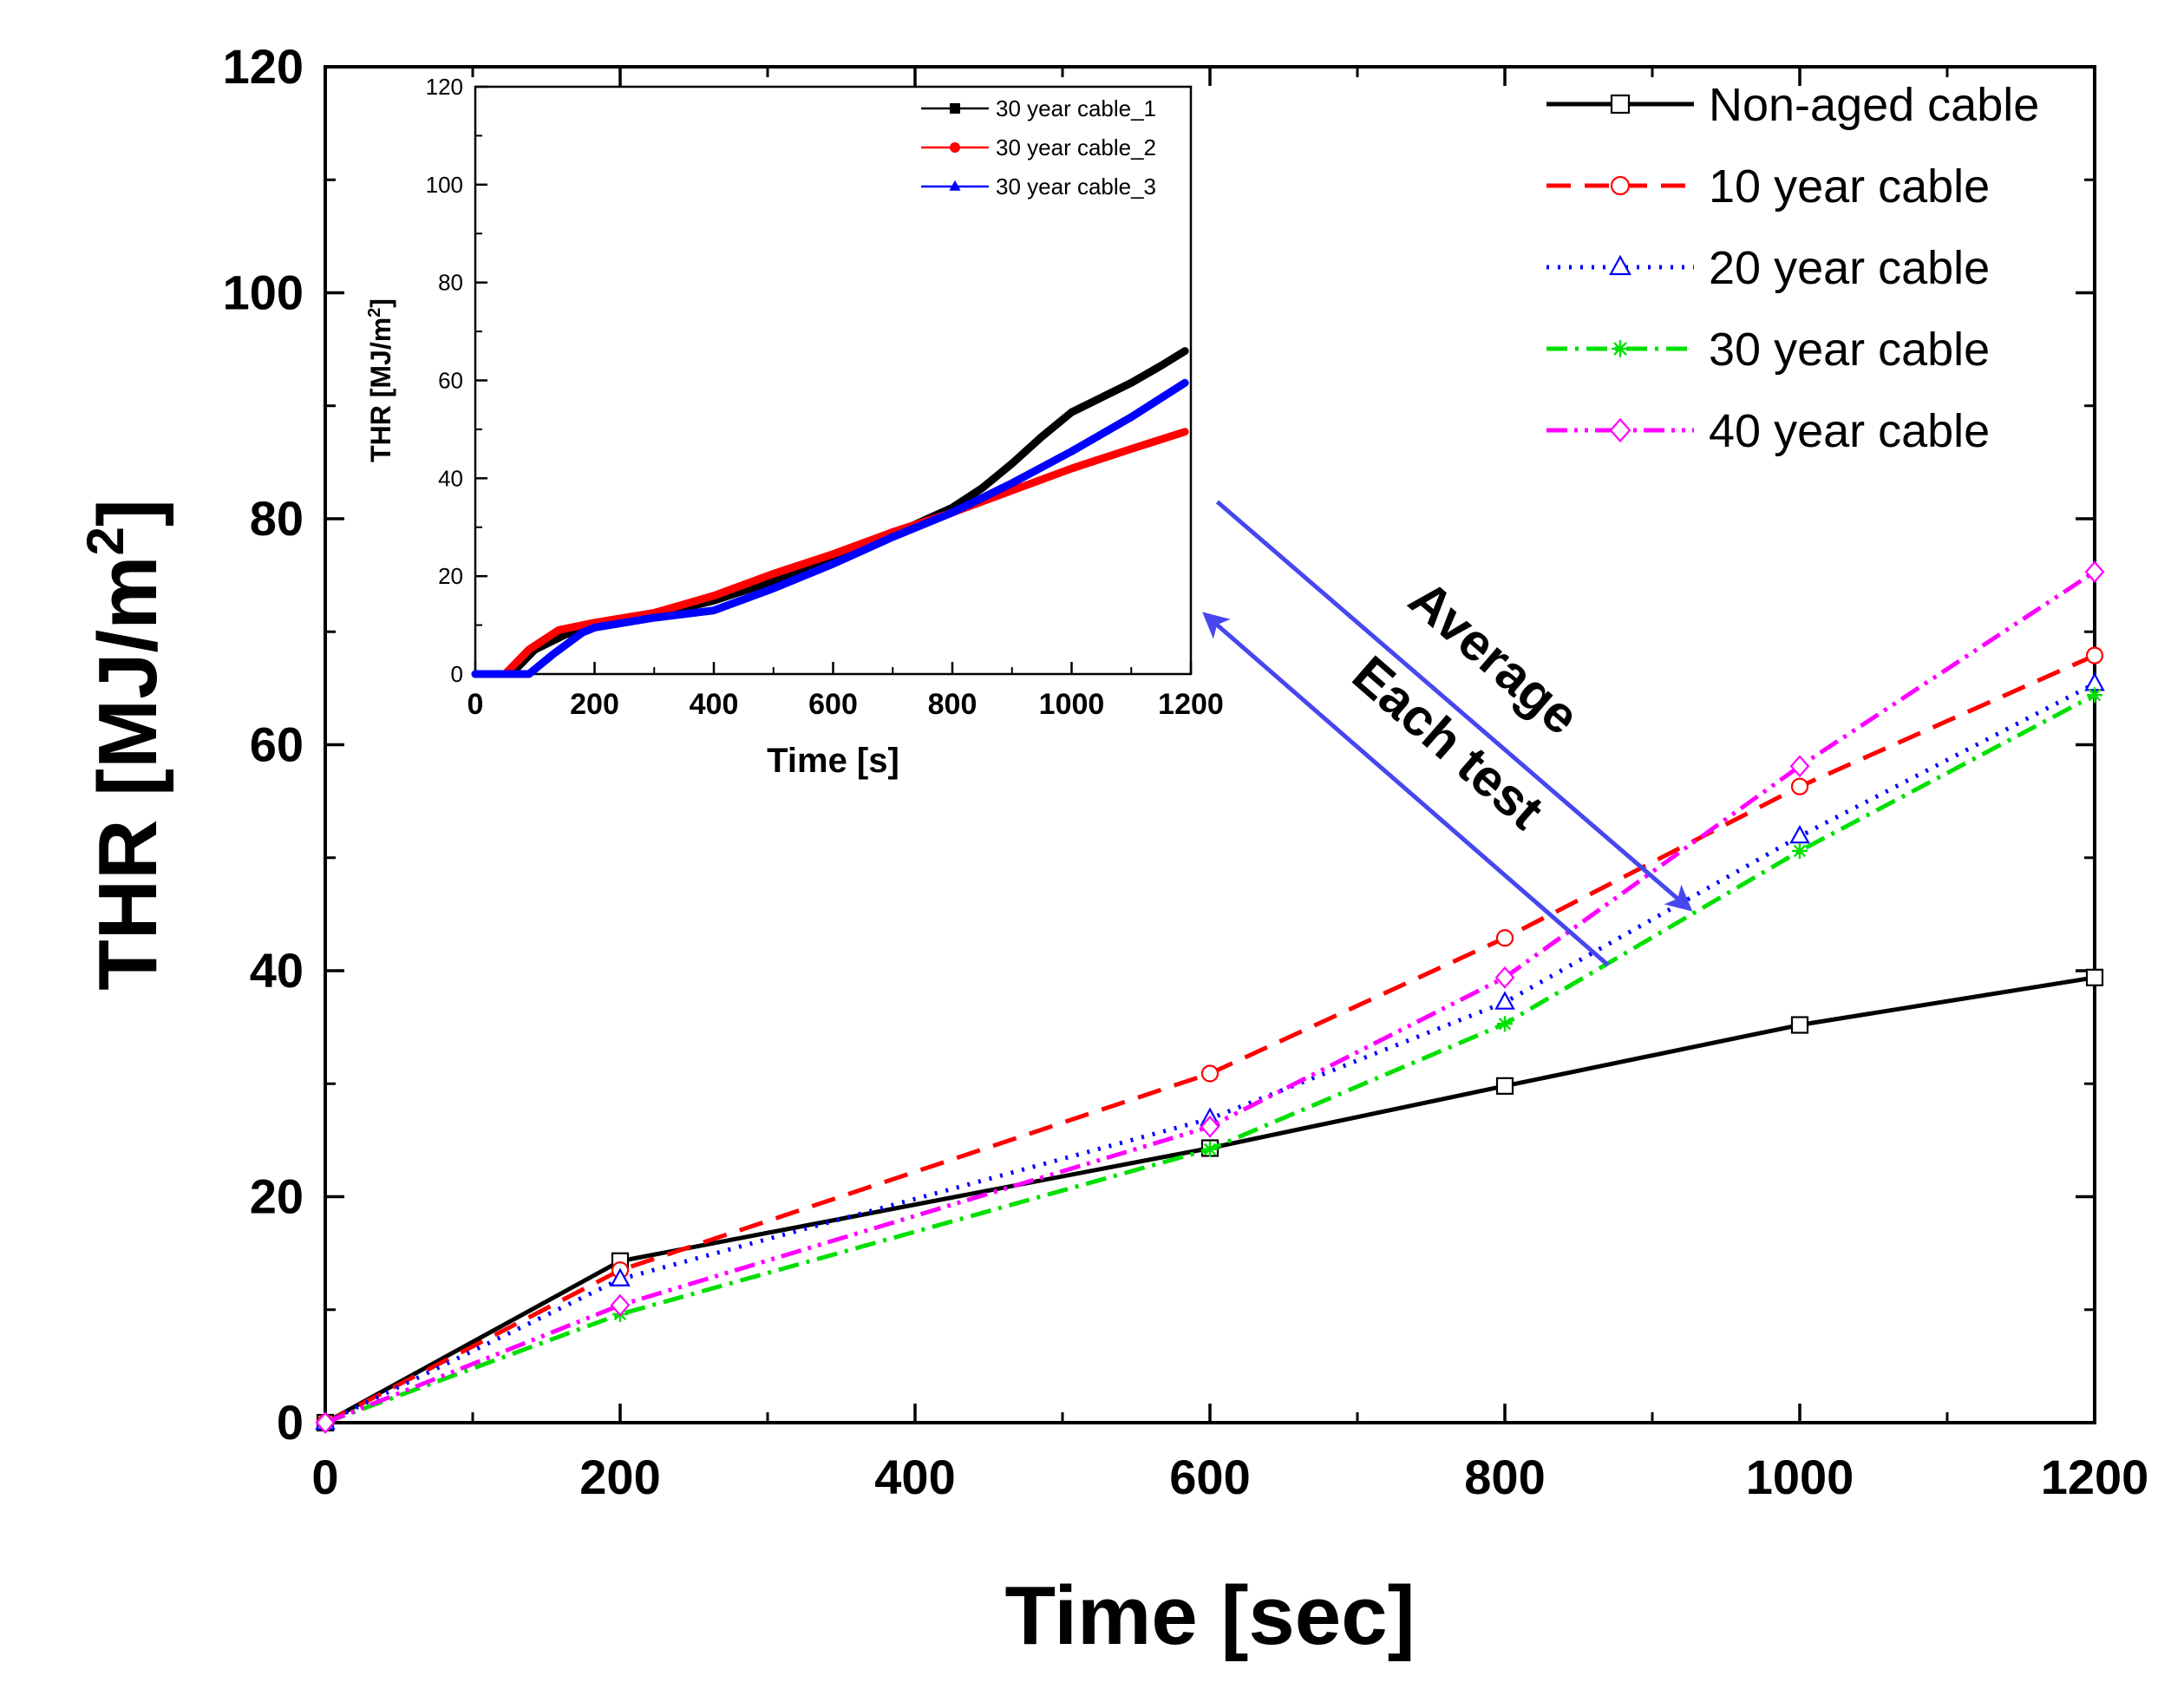  What do you see at coordinates (914, 1477) in the screenshot?
I see `x-tick-label: 400` at bounding box center [914, 1477].